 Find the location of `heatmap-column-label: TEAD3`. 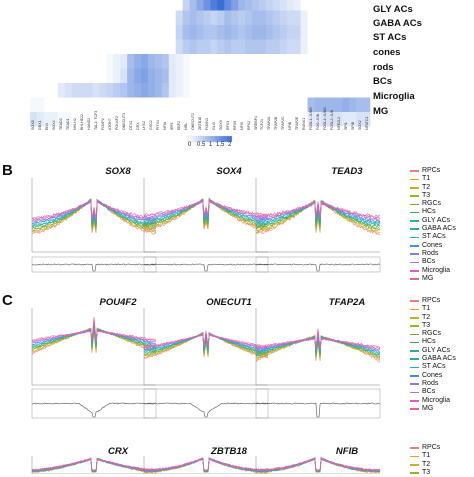

heatmap-column-label: TEAD3 is located at coordinates (61, 124).